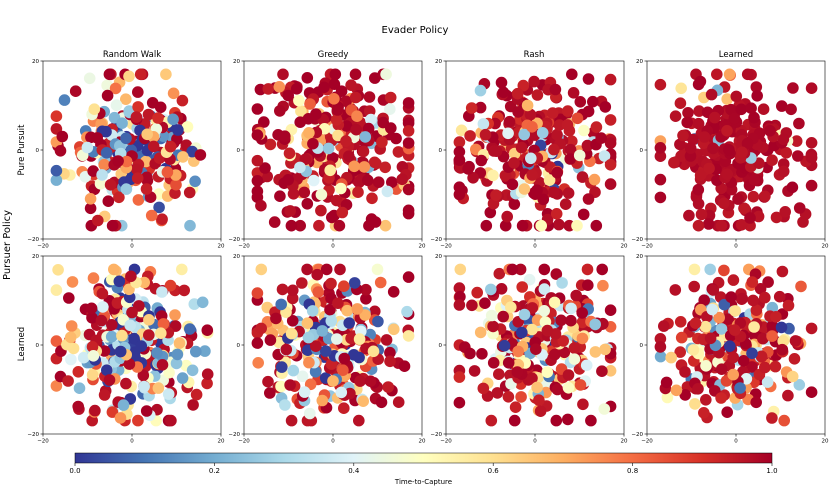  Describe the element at coordinates (534, 55) in the screenshot. I see `column-title-rash: Rash` at that location.